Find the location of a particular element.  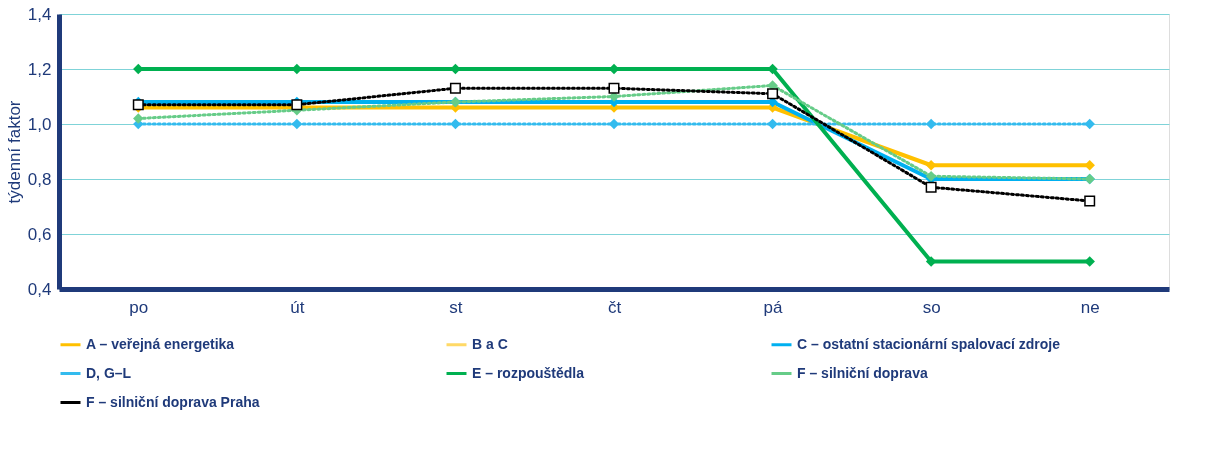

y-tick-label: 1,4 is located at coordinates (39, 14).